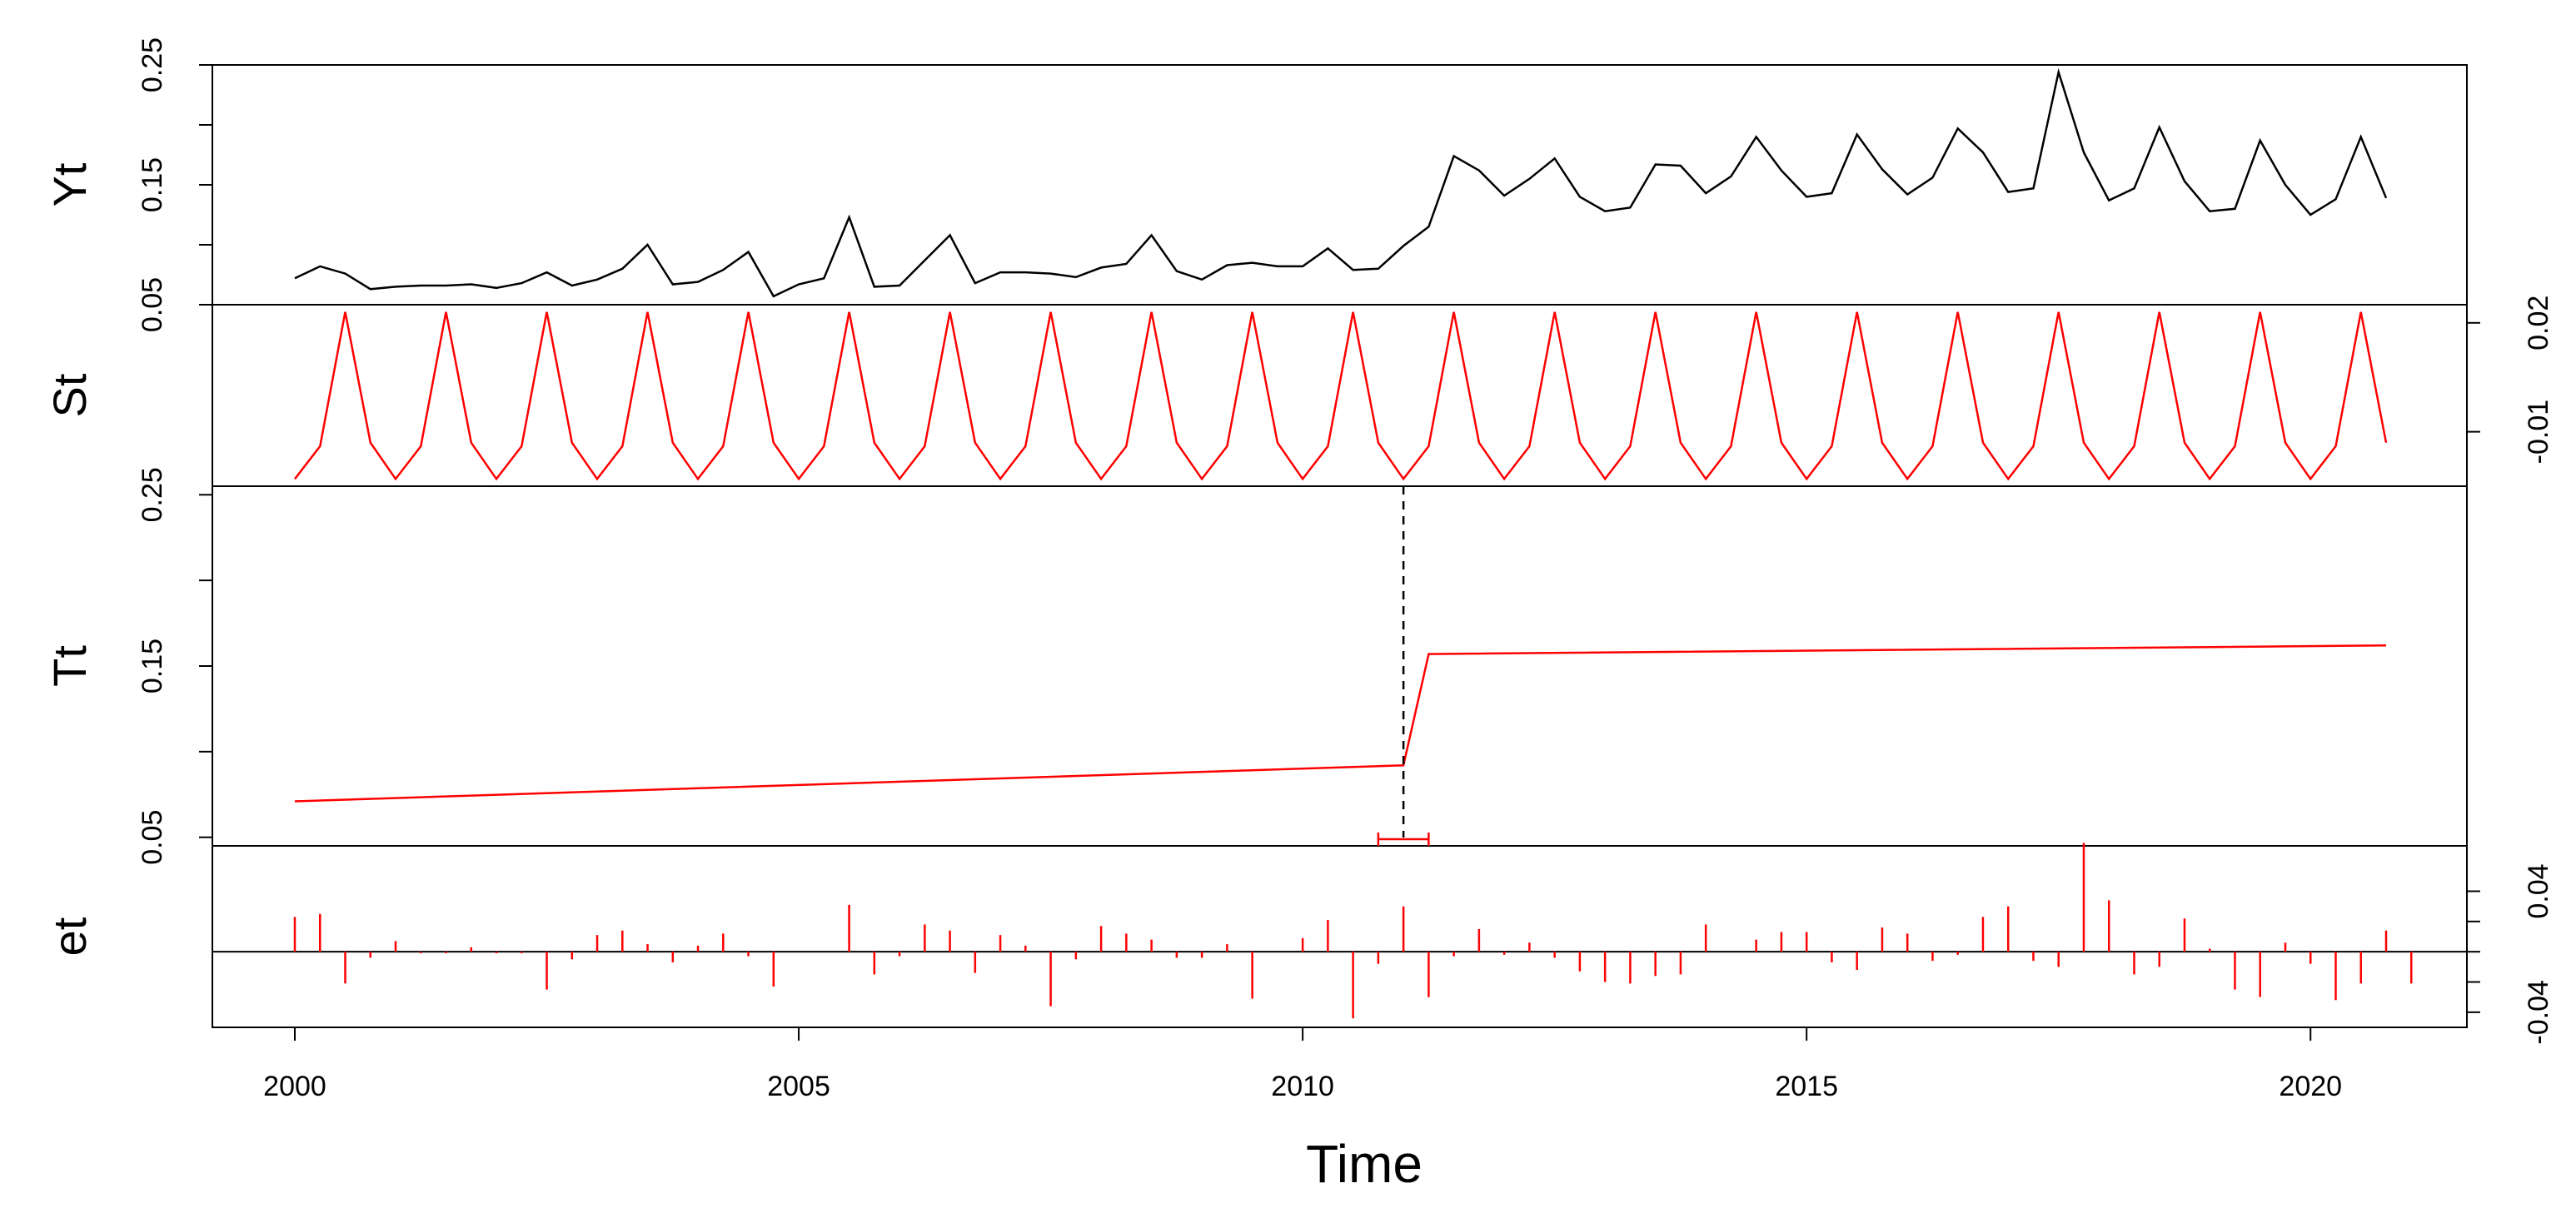 The height and width of the screenshot is (1218, 2576). Describe the element at coordinates (2310, 1086) in the screenshot. I see `x-tick-label: 2020` at that location.